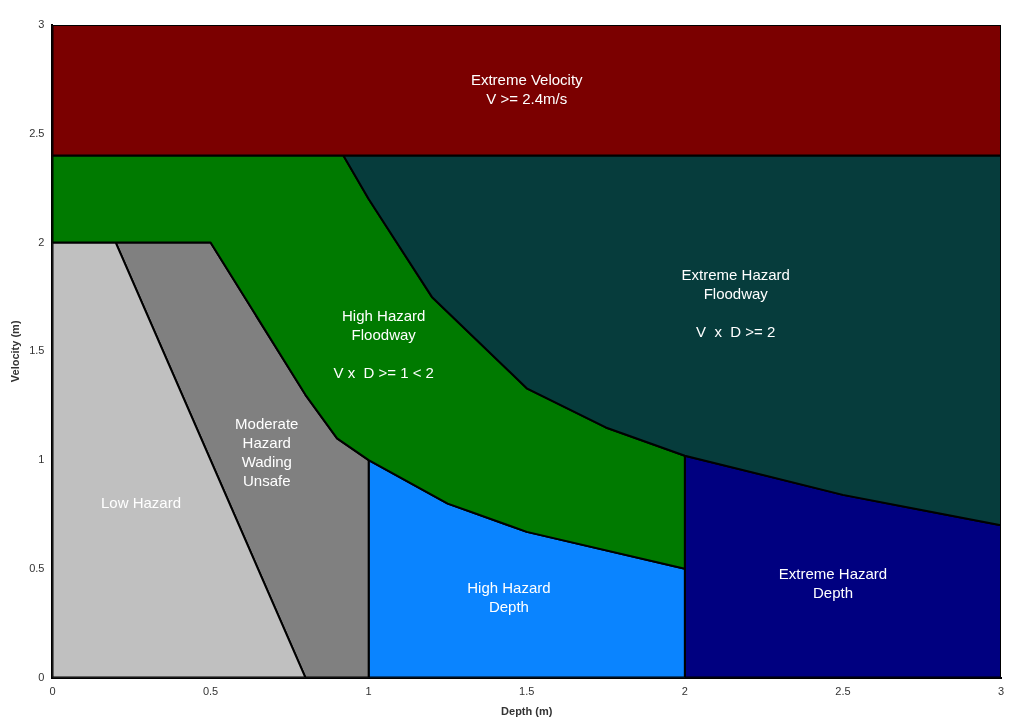 The width and height of the screenshot is (1016, 728). I want to click on y-tick-label: 1, so click(41, 459).